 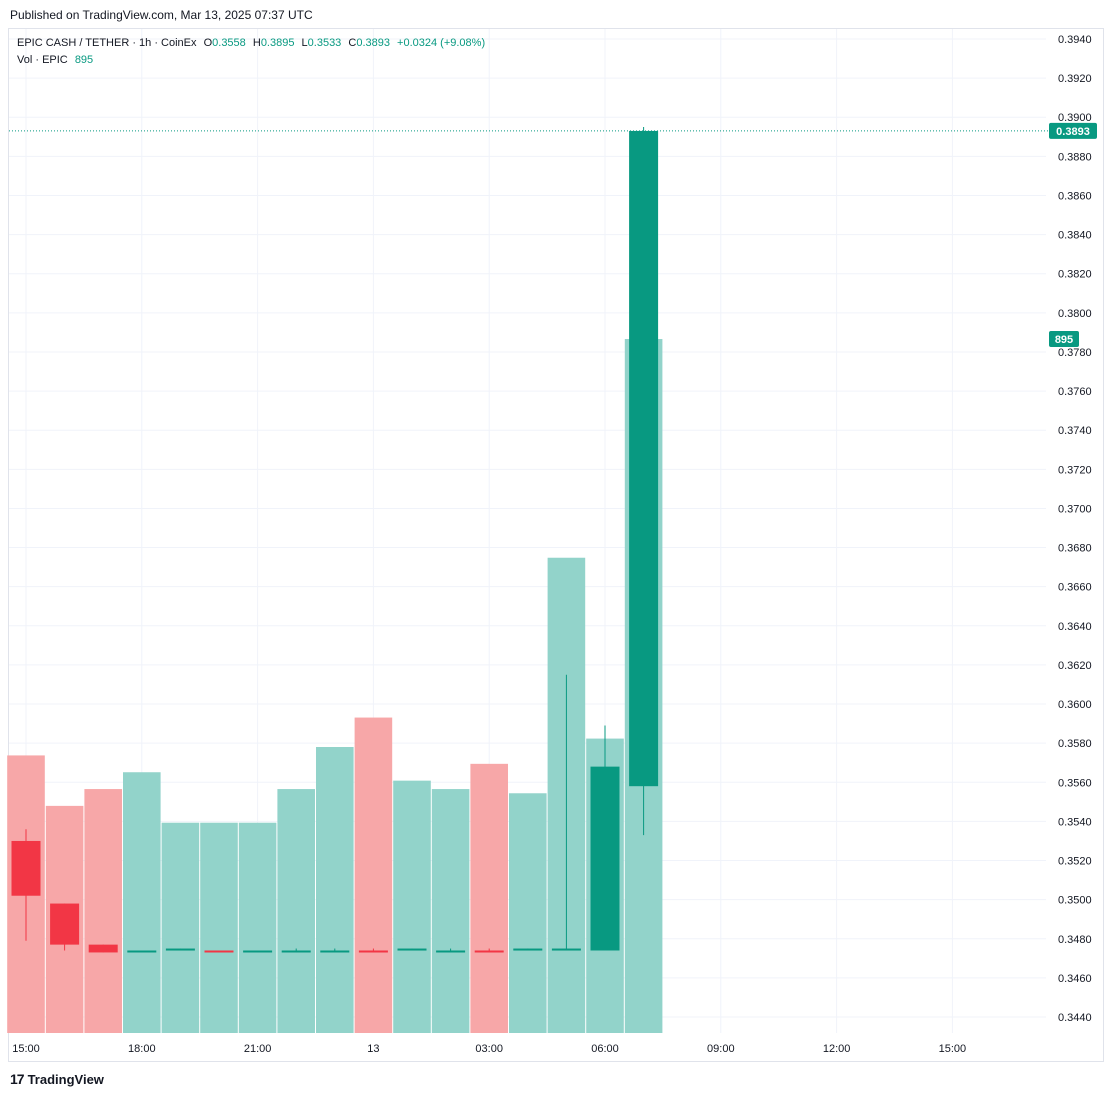 I want to click on price-tick-label: 0.3800, so click(x=1075, y=314).